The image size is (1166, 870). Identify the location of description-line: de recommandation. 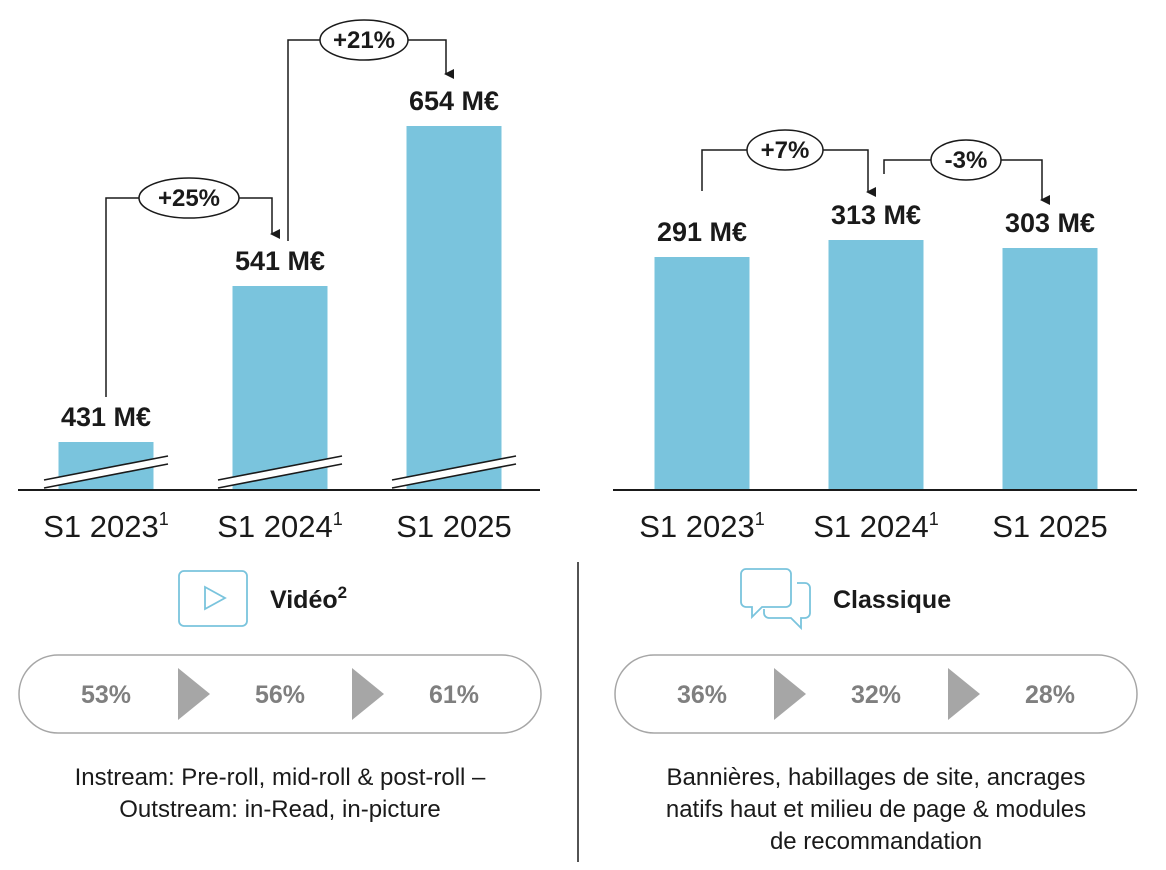
(876, 841).